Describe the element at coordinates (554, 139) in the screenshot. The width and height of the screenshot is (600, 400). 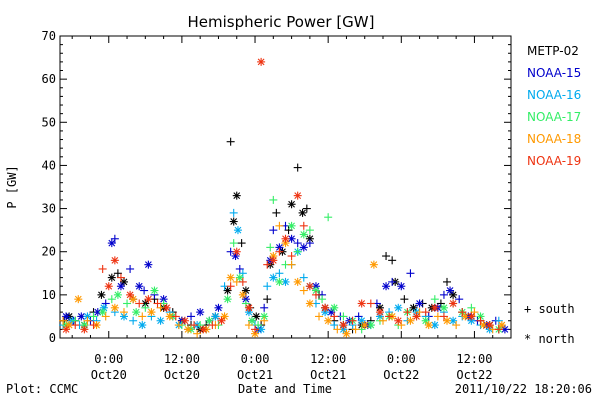
I see `legend-entry: NOAA-18` at that location.